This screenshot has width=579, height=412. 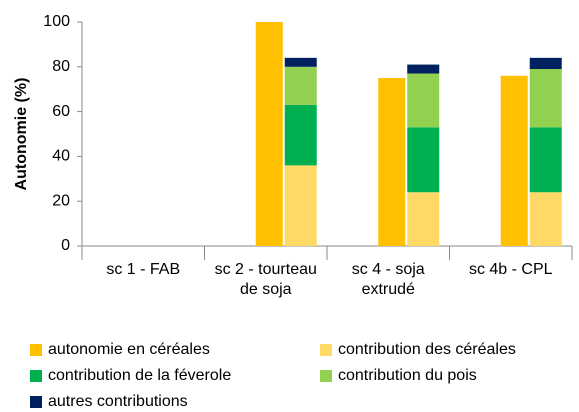 I want to click on x-tick-label: sc 1 - FAB, so click(x=143, y=269).